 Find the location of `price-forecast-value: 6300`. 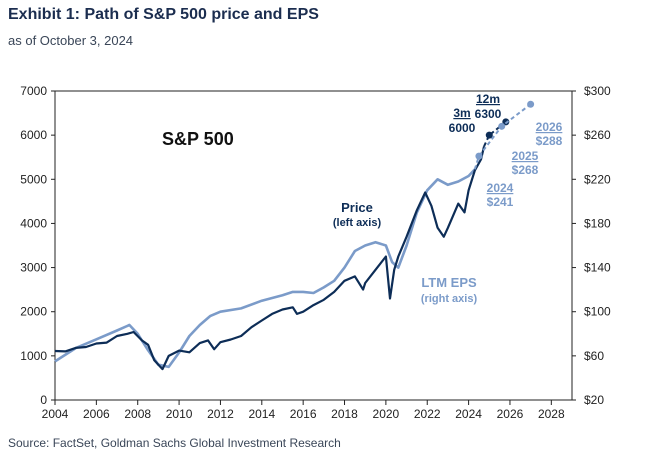

price-forecast-value: 6300 is located at coordinates (488, 114).